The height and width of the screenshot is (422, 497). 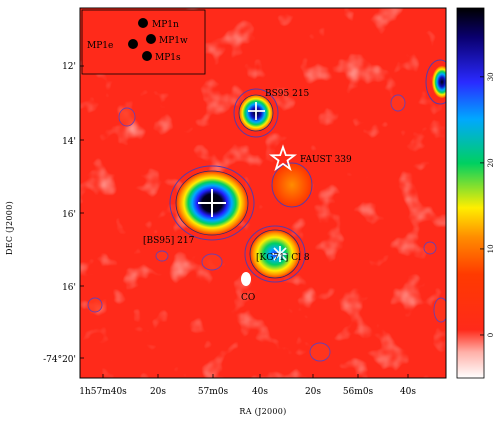 What do you see at coordinates (280, 254) in the screenshot?
I see `asterisk-kg71` at bounding box center [280, 254].